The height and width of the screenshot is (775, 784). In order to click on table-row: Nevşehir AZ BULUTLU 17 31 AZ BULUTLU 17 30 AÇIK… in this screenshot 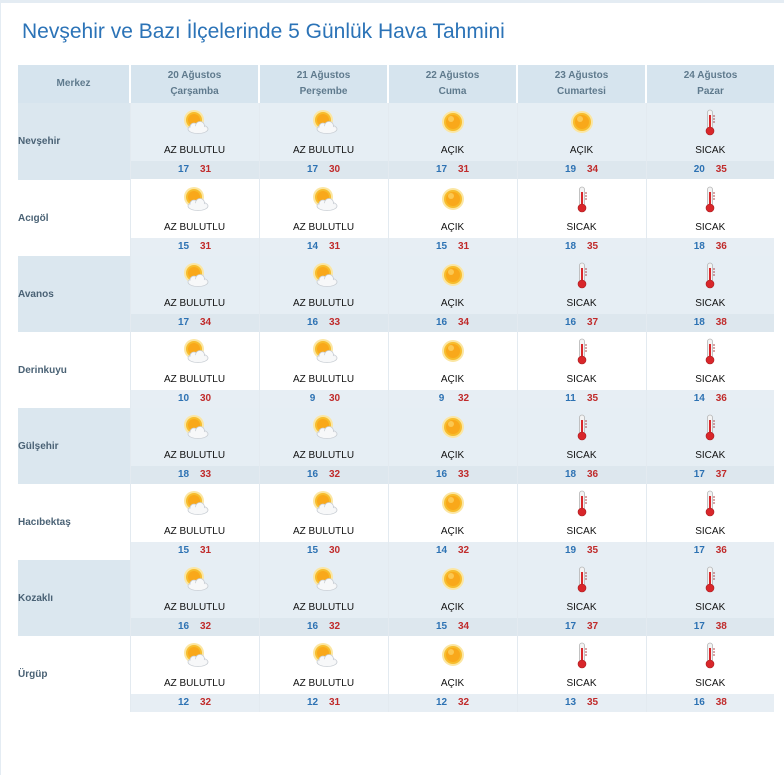, I will do `click(396, 141)`.